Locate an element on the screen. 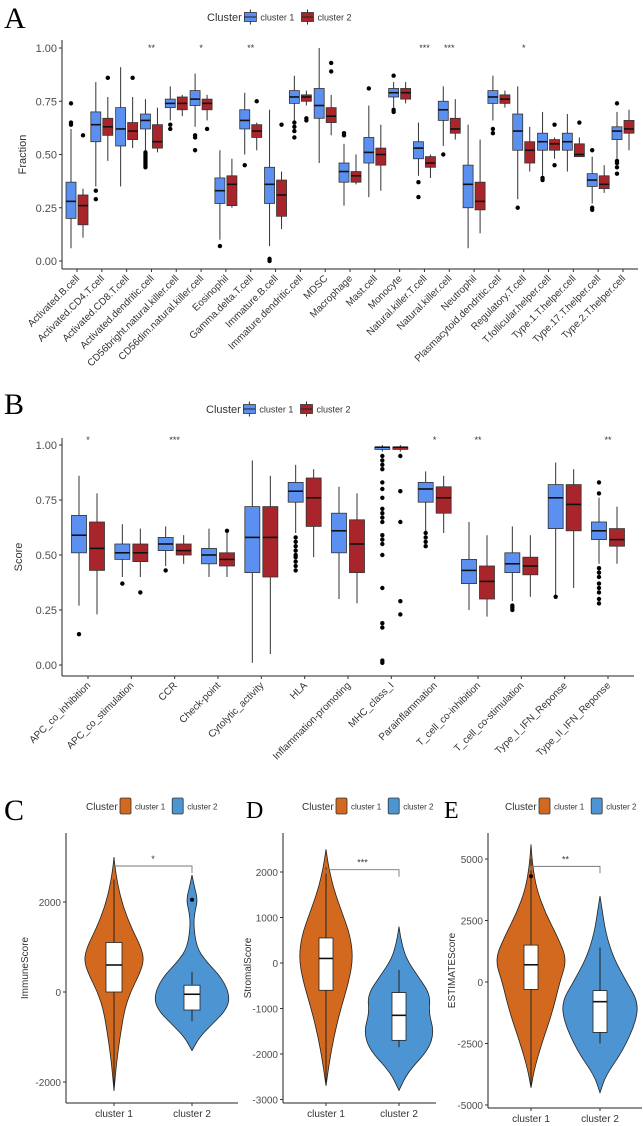 The image size is (644, 1126). y-axis-title: ImmuneScore is located at coordinates (25, 967).